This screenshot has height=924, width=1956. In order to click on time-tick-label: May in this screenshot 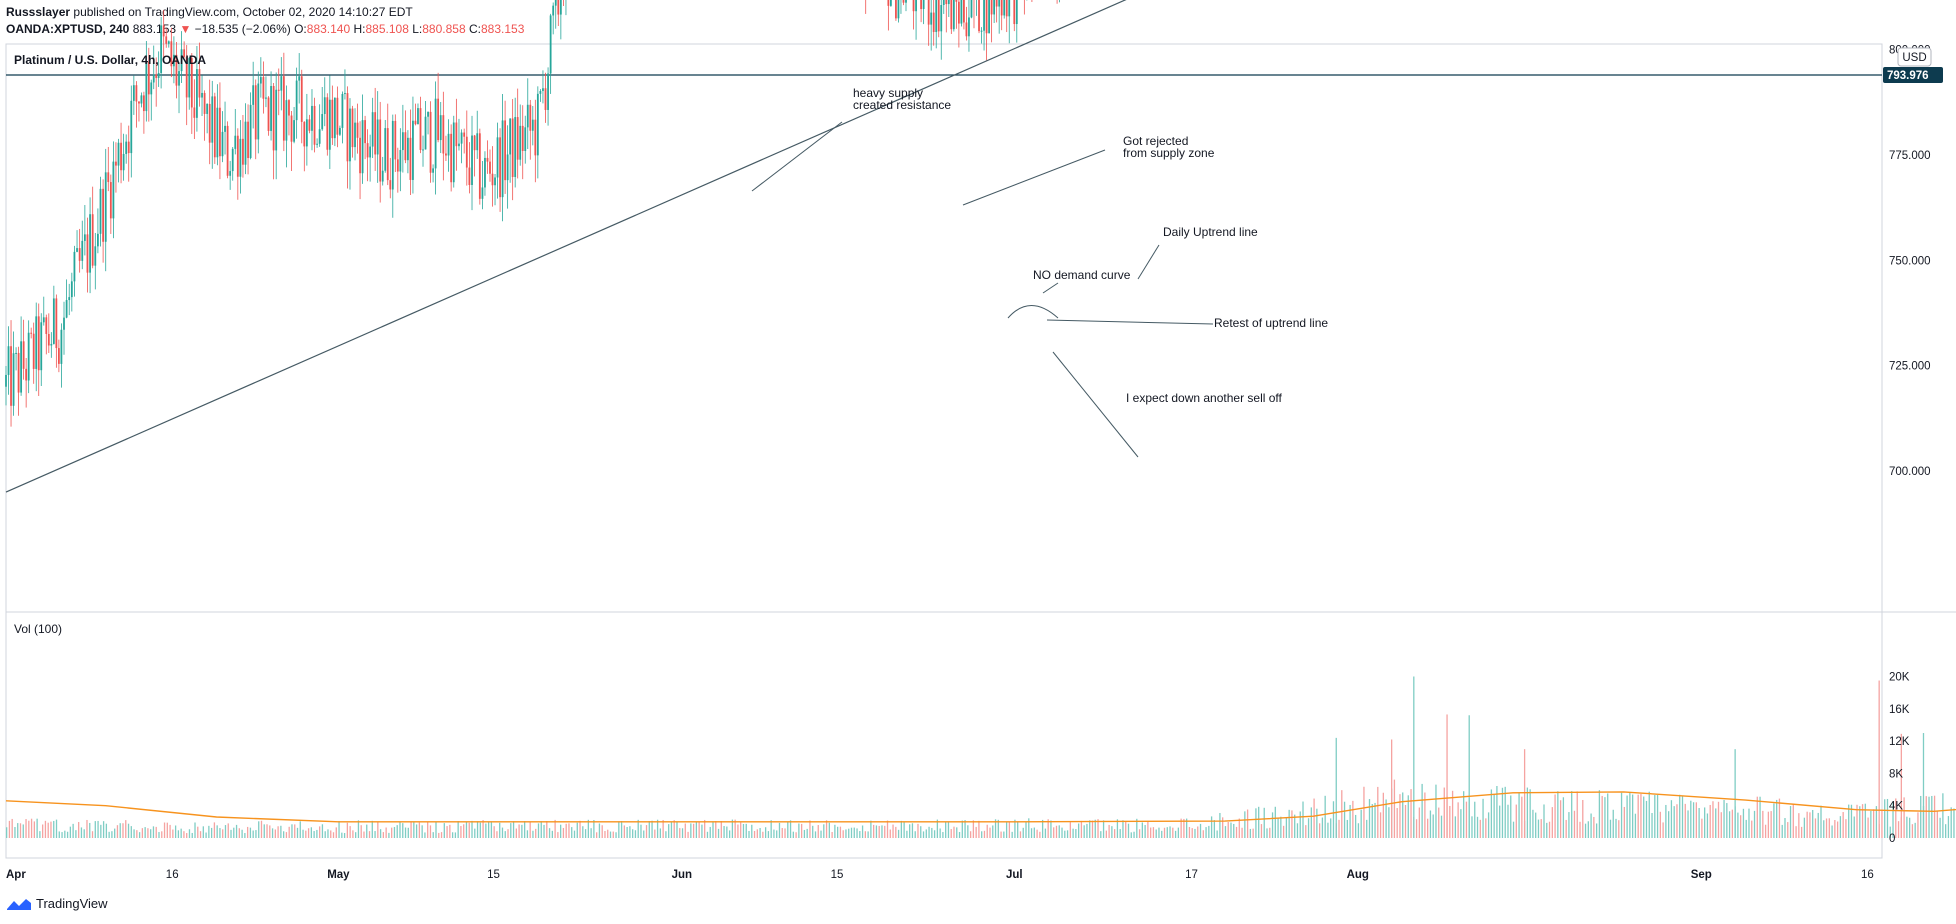, I will do `click(338, 875)`.